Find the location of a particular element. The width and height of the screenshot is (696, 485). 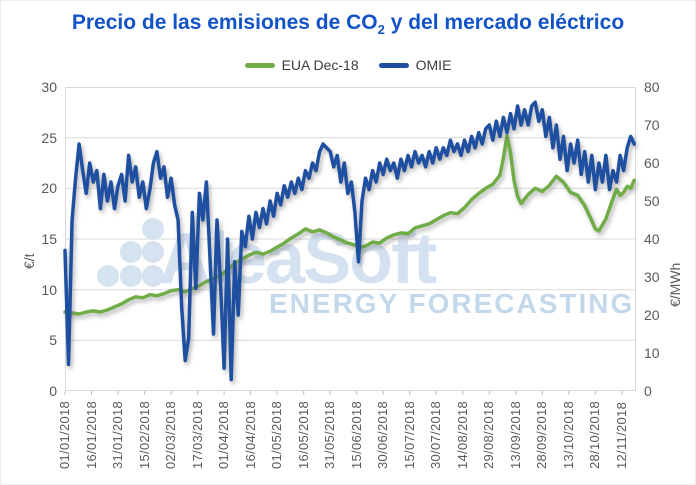

left-axis-tick-label: 20 is located at coordinates (49, 188).